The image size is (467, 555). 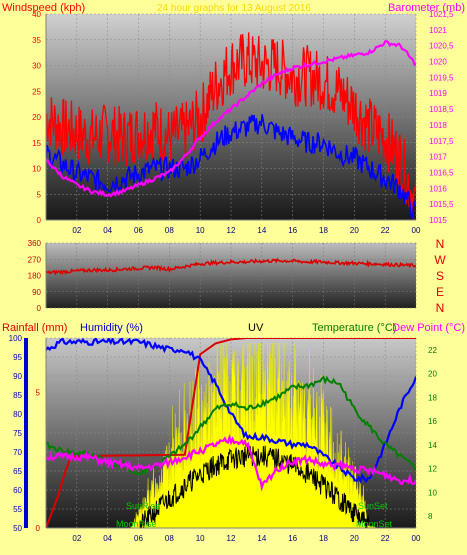 I want to click on baro-y-tick-label: 1015,5, so click(x=441, y=204).